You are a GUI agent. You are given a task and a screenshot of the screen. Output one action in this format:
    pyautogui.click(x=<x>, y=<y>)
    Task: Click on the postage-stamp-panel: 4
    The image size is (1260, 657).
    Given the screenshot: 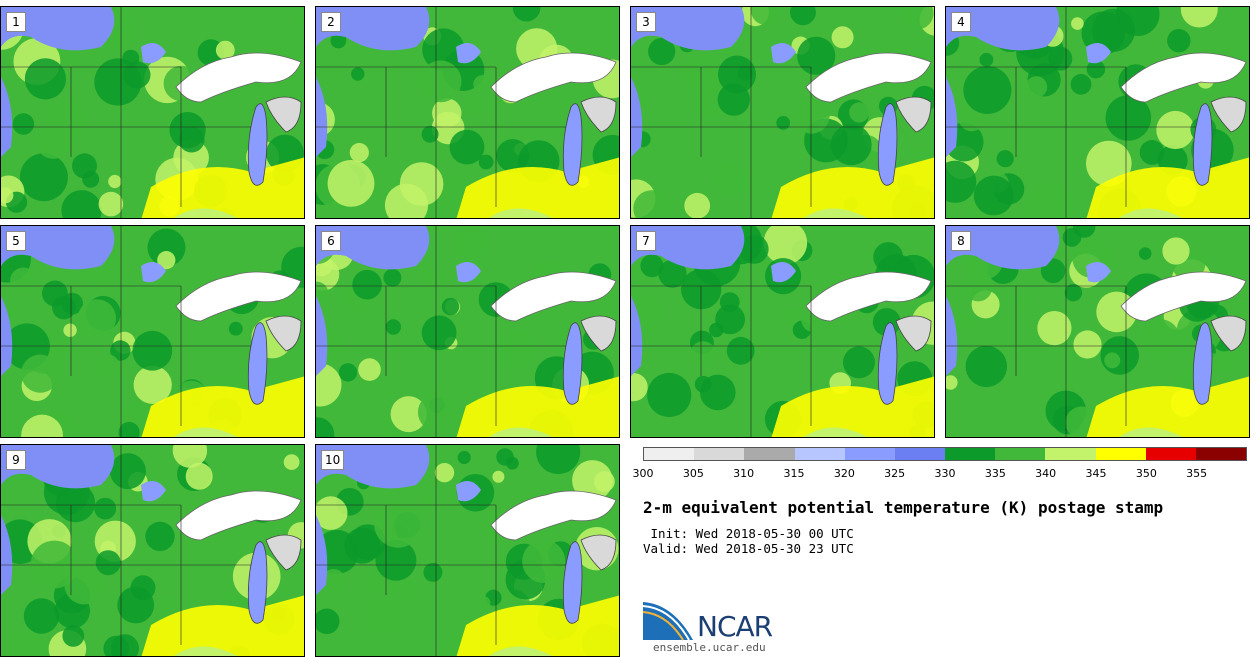 What is the action you would take?
    pyautogui.click(x=1097, y=112)
    